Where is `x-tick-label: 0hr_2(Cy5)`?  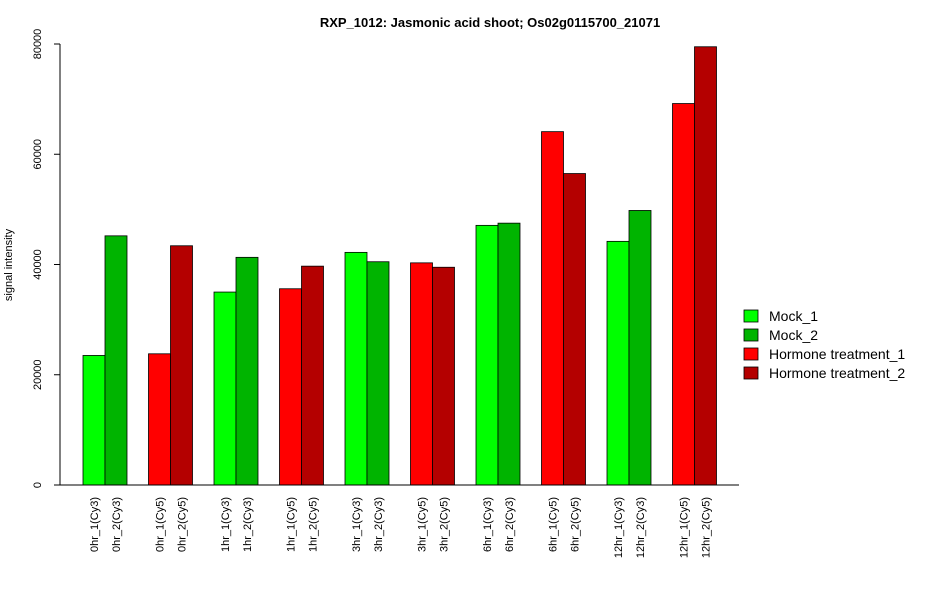 x-tick-label: 0hr_2(Cy5) is located at coordinates (183, 524).